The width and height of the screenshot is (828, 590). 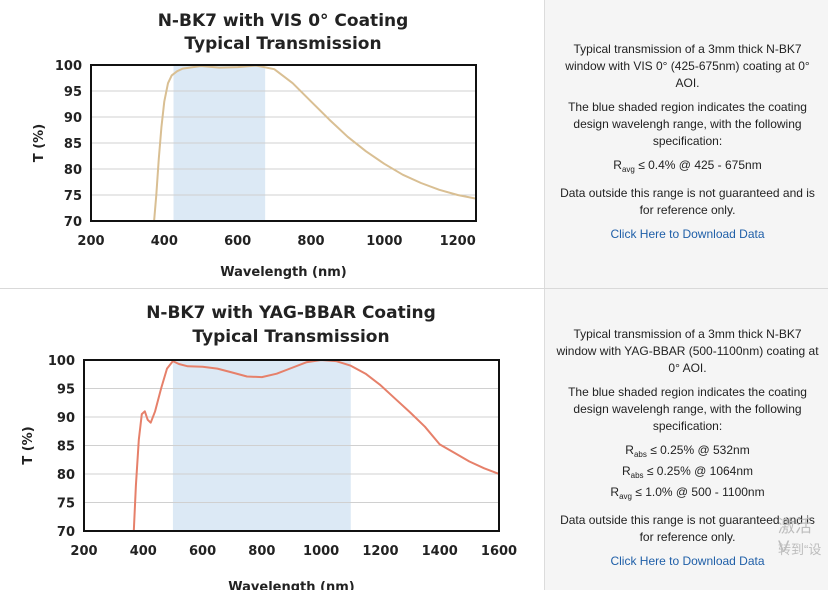 What do you see at coordinates (800, 549) in the screenshot?
I see `watermark-line-2: 转到“设` at bounding box center [800, 549].